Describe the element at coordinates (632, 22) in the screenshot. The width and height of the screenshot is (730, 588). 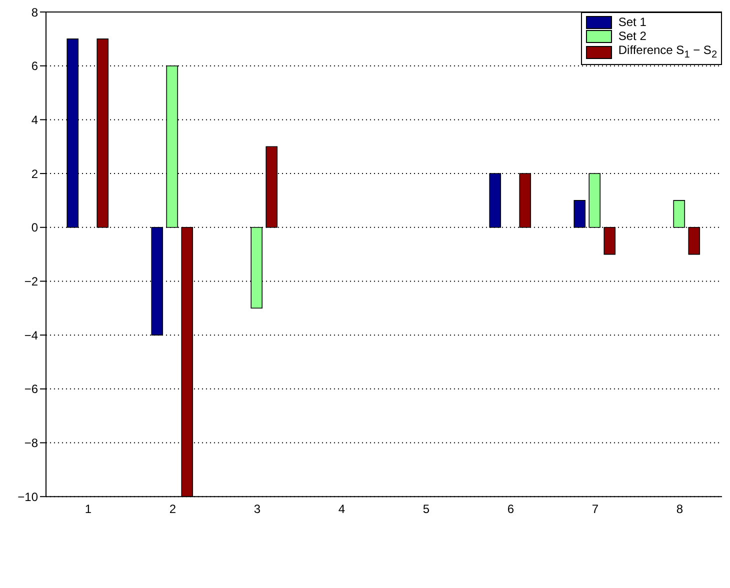
I see `legend-label: Set 1` at that location.